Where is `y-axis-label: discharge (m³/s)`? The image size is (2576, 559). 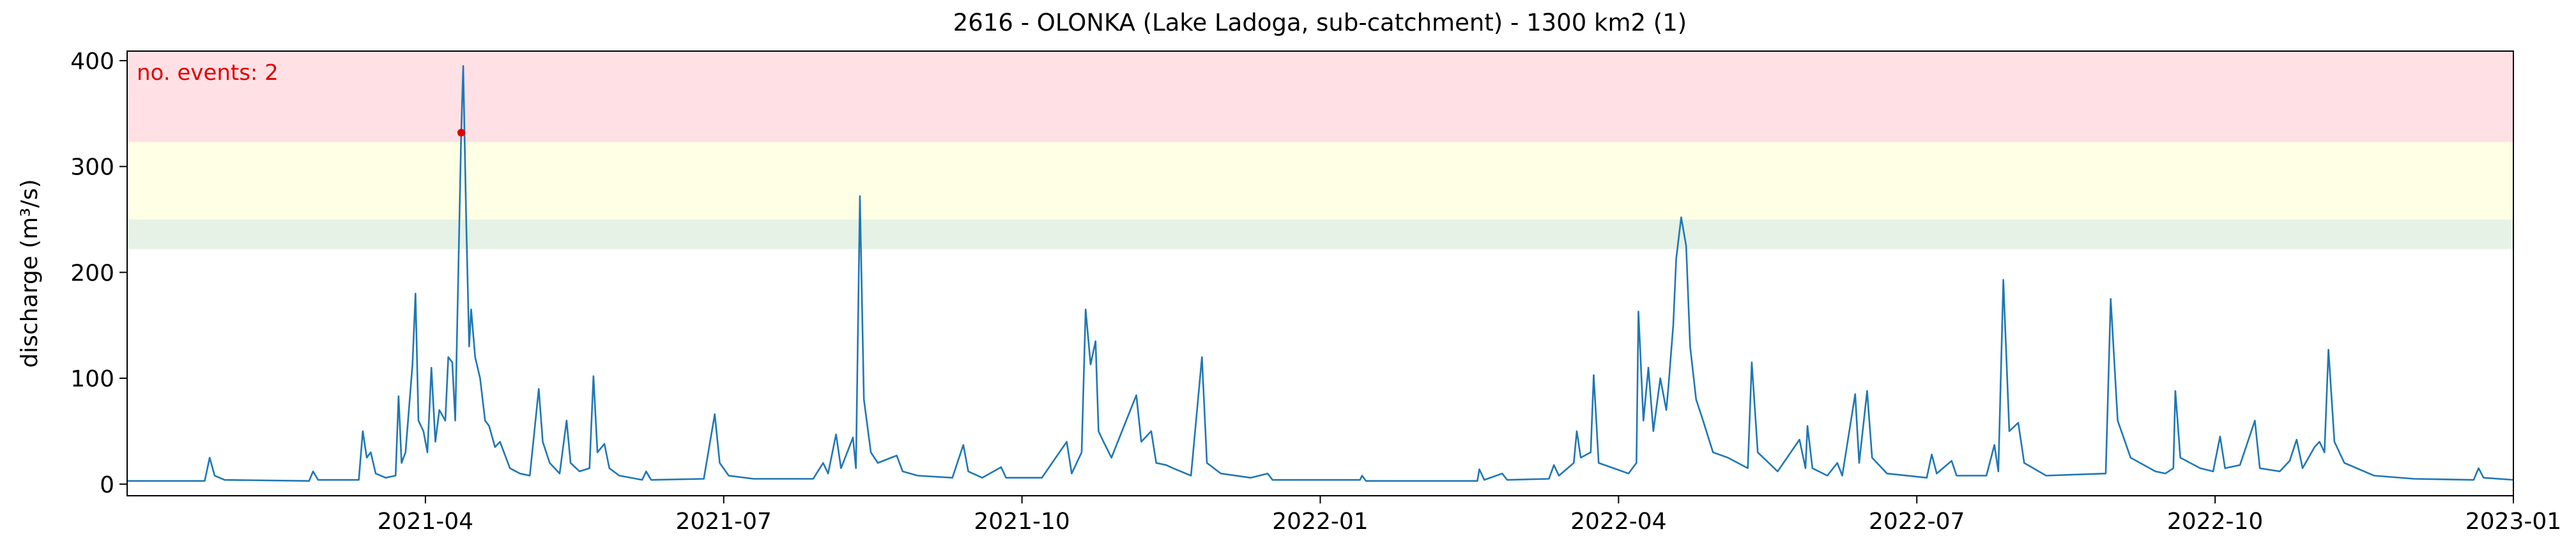 y-axis-label: discharge (m³/s) is located at coordinates (30, 273).